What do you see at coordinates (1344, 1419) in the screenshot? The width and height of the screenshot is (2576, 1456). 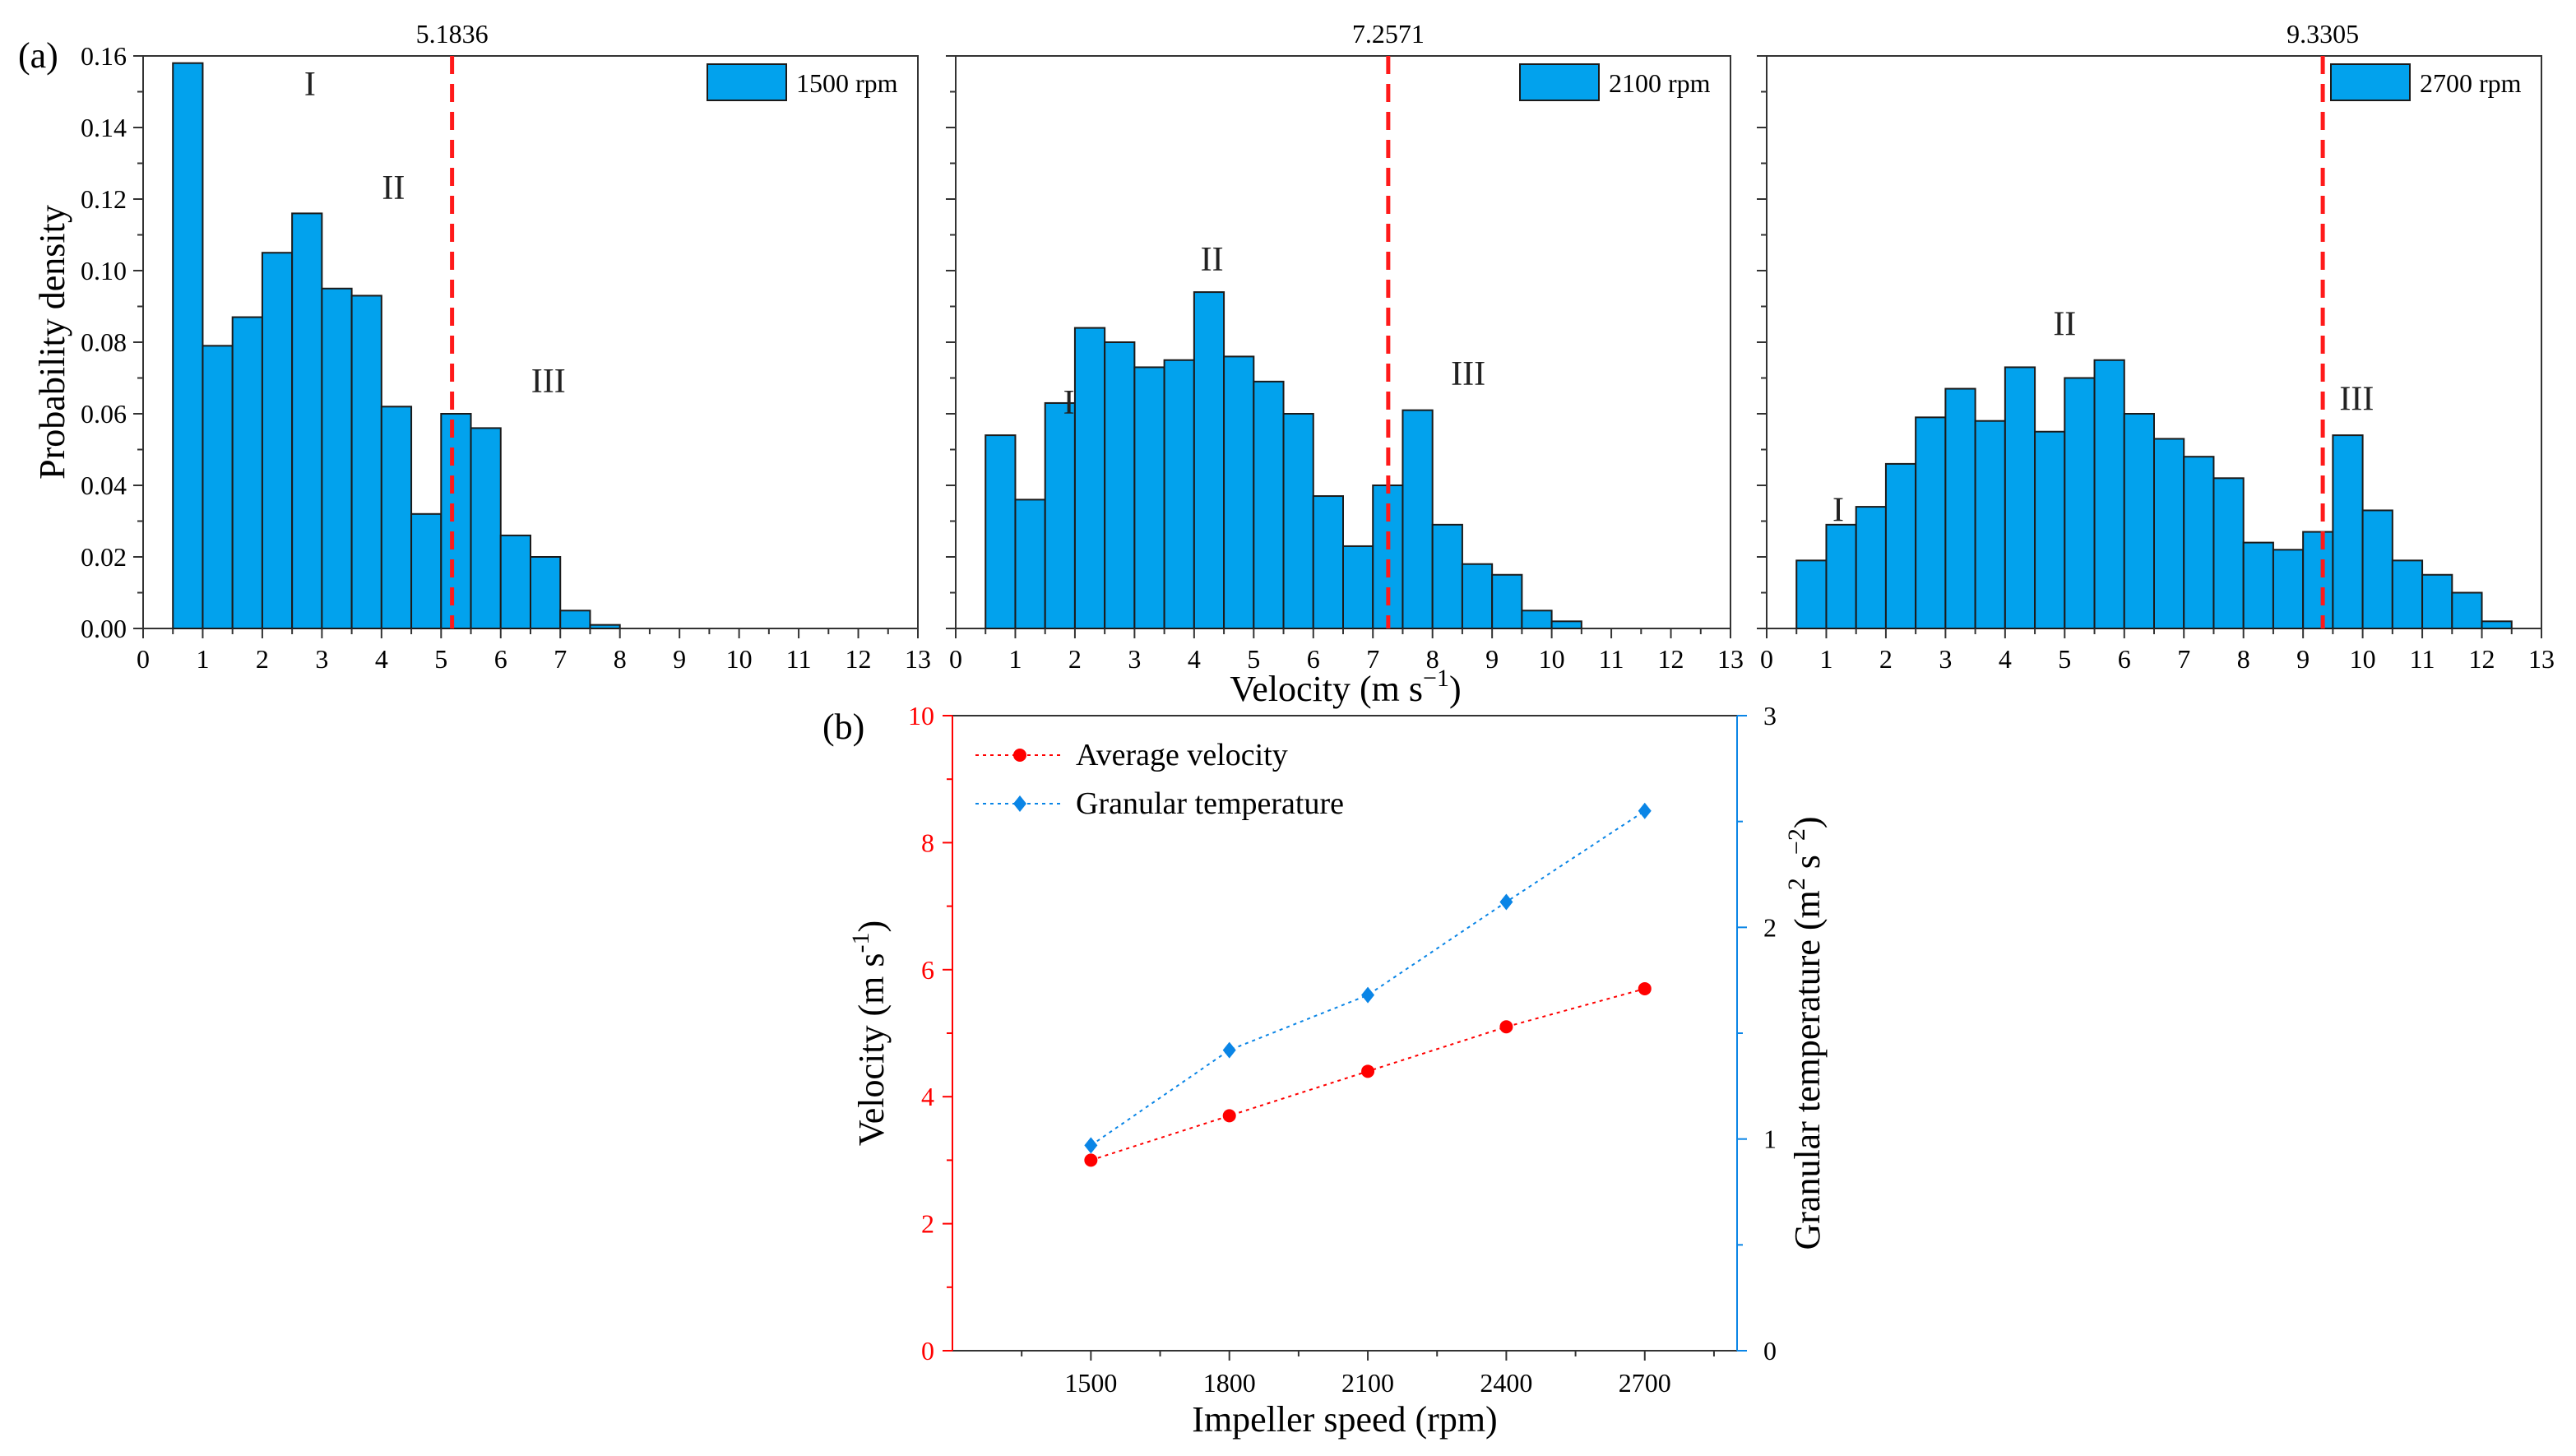 I see `x-axis-label: Impeller speed (rpm)` at bounding box center [1344, 1419].